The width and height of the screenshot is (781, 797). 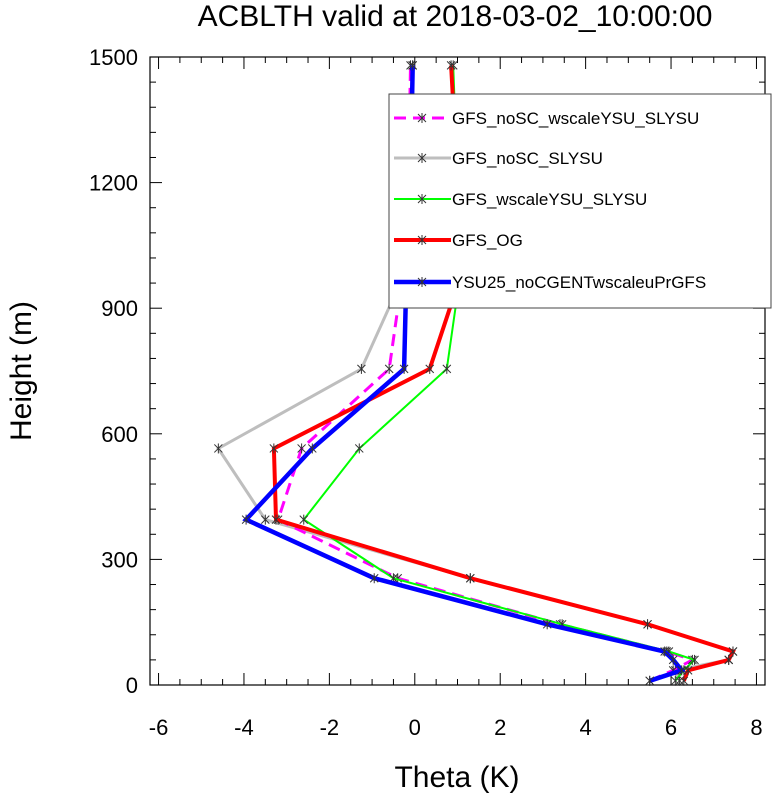 I want to click on legend-label-1: GFS_noSC_SLYSU, so click(x=527, y=158).